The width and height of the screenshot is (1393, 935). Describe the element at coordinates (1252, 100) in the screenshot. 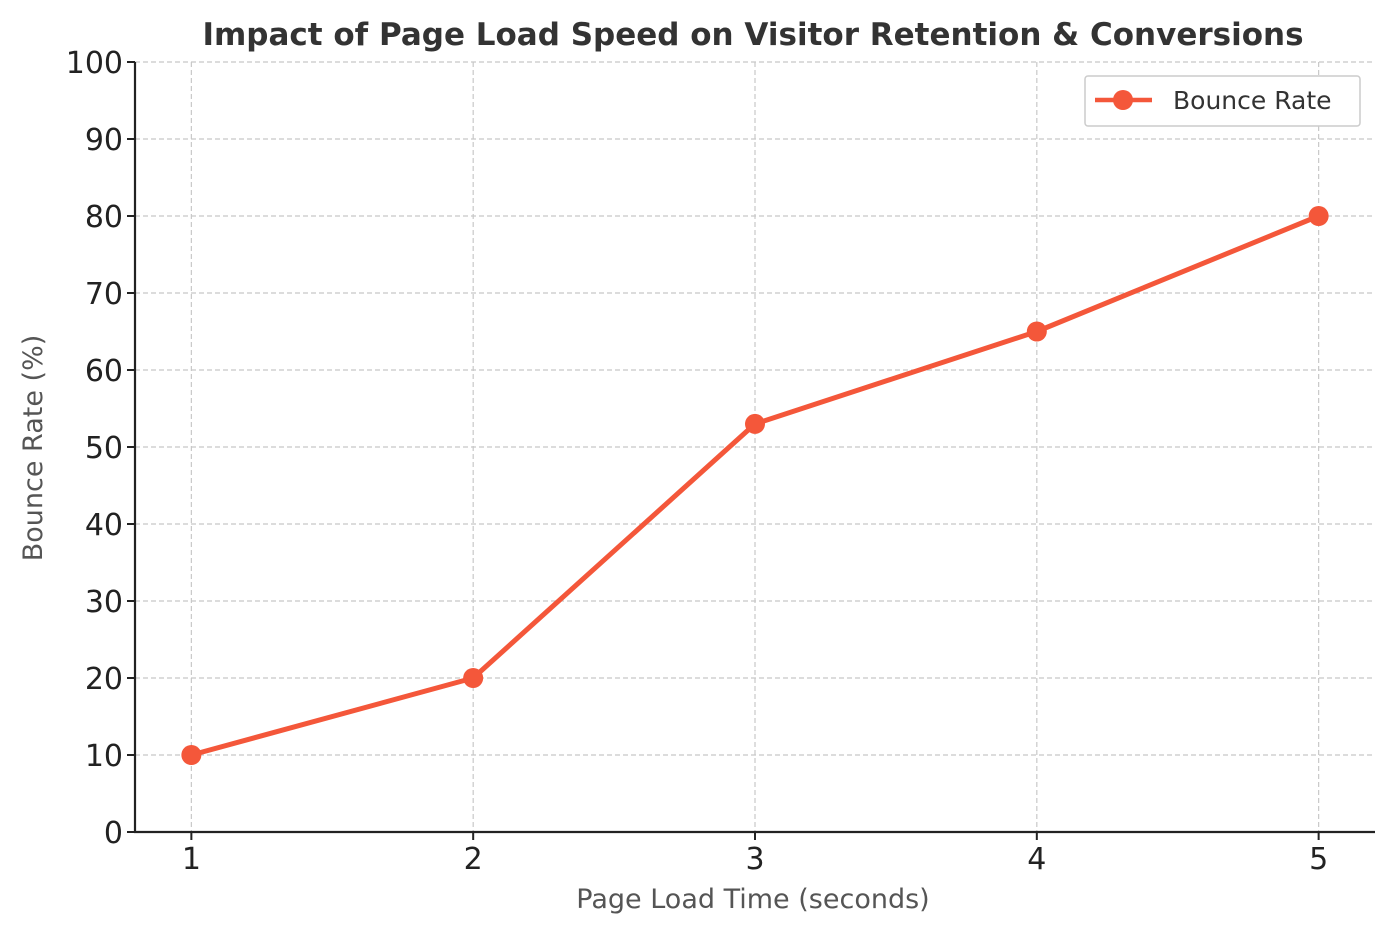

I see `legend-entry-label: Bounce Rate` at that location.